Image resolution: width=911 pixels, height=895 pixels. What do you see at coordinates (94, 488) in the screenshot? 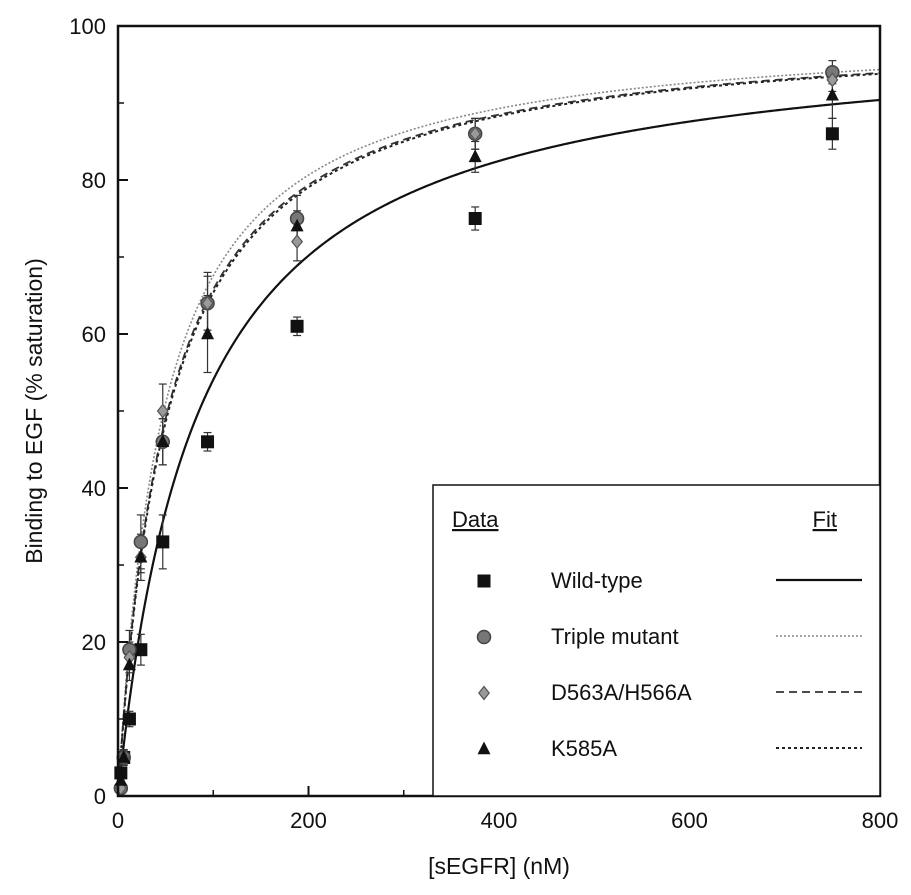
I see `y-tick-label: 40` at bounding box center [94, 488].